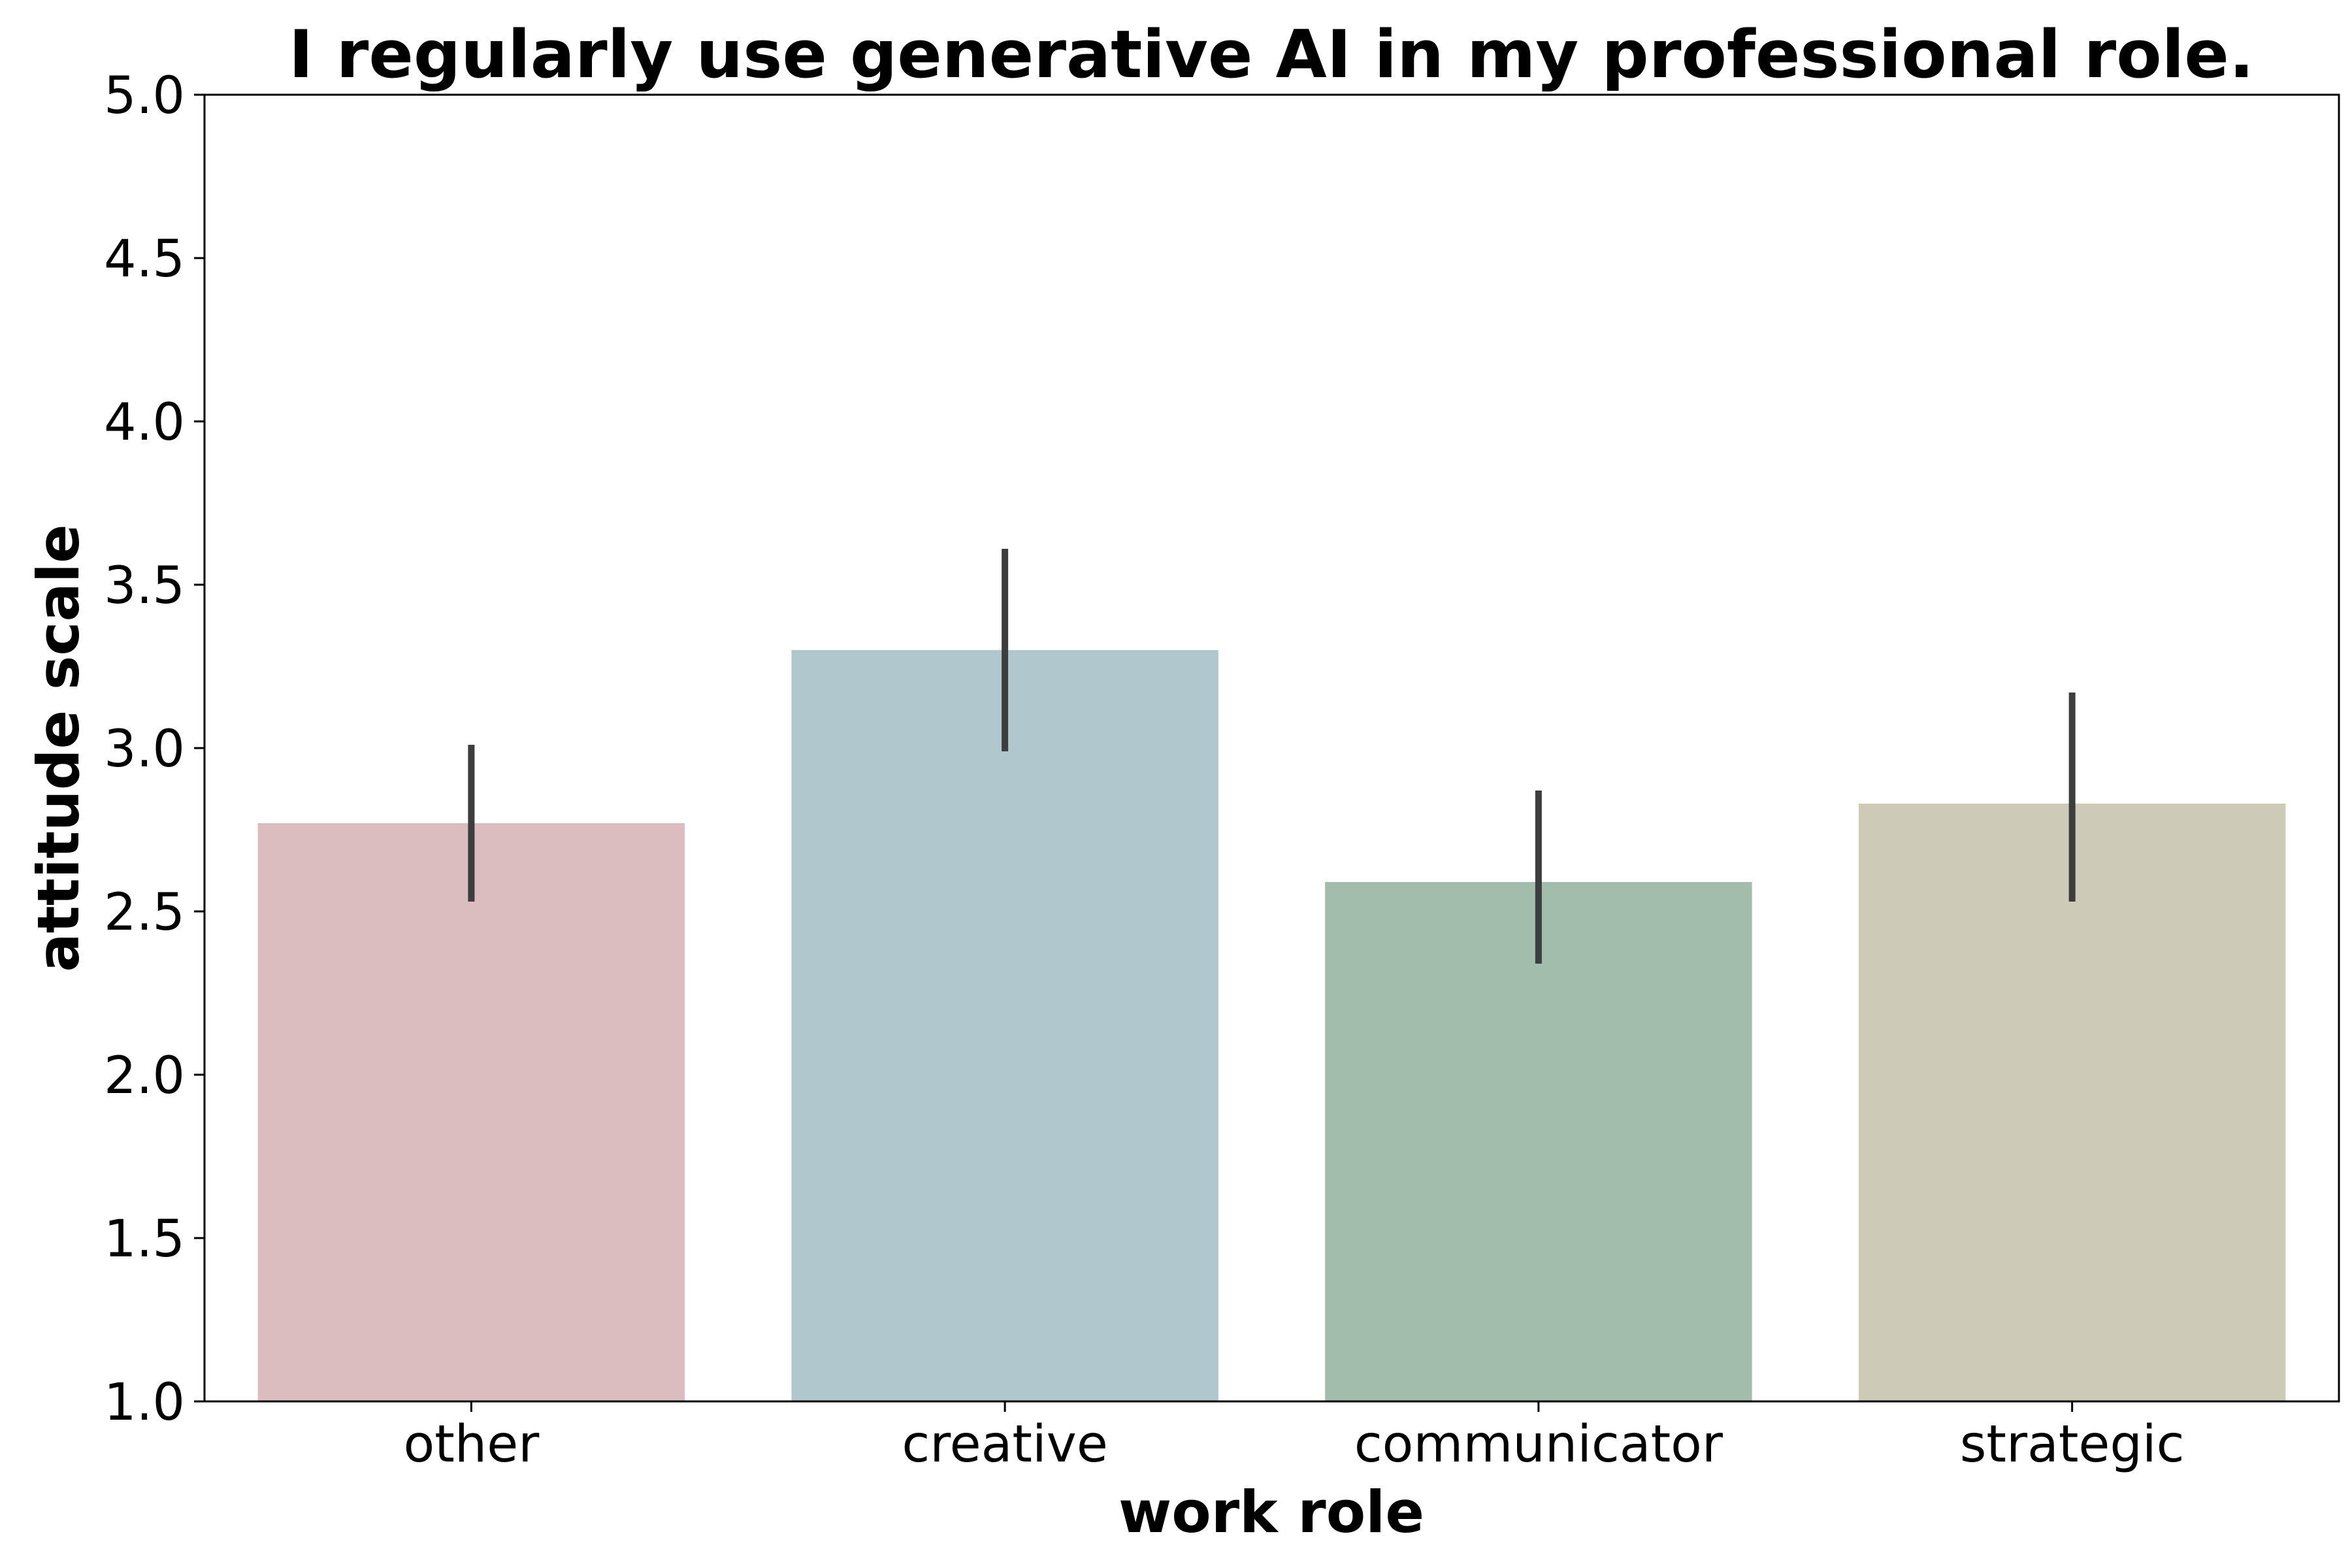 The width and height of the screenshot is (2352, 1568). Describe the element at coordinates (471, 1112) in the screenshot. I see `bar-other` at that location.